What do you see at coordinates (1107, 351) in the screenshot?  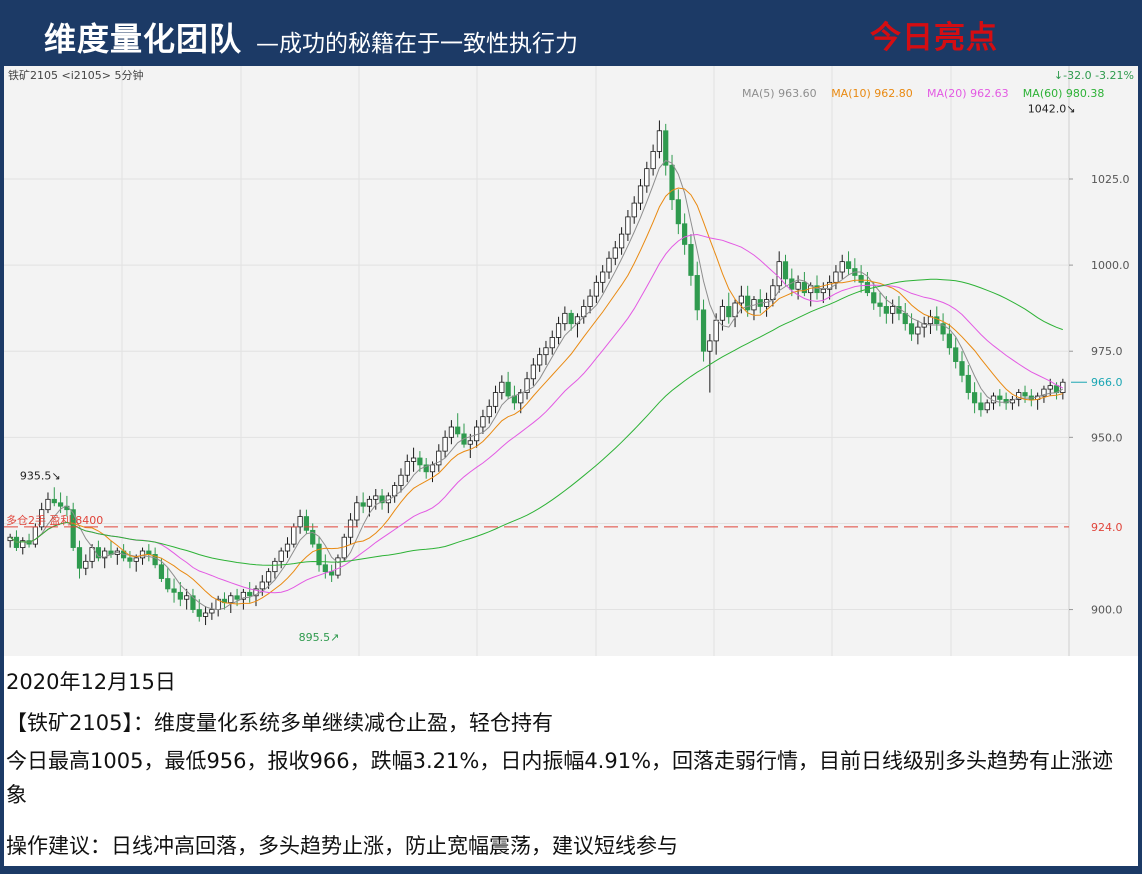 I see `y-tick-label: 975.0` at bounding box center [1107, 351].